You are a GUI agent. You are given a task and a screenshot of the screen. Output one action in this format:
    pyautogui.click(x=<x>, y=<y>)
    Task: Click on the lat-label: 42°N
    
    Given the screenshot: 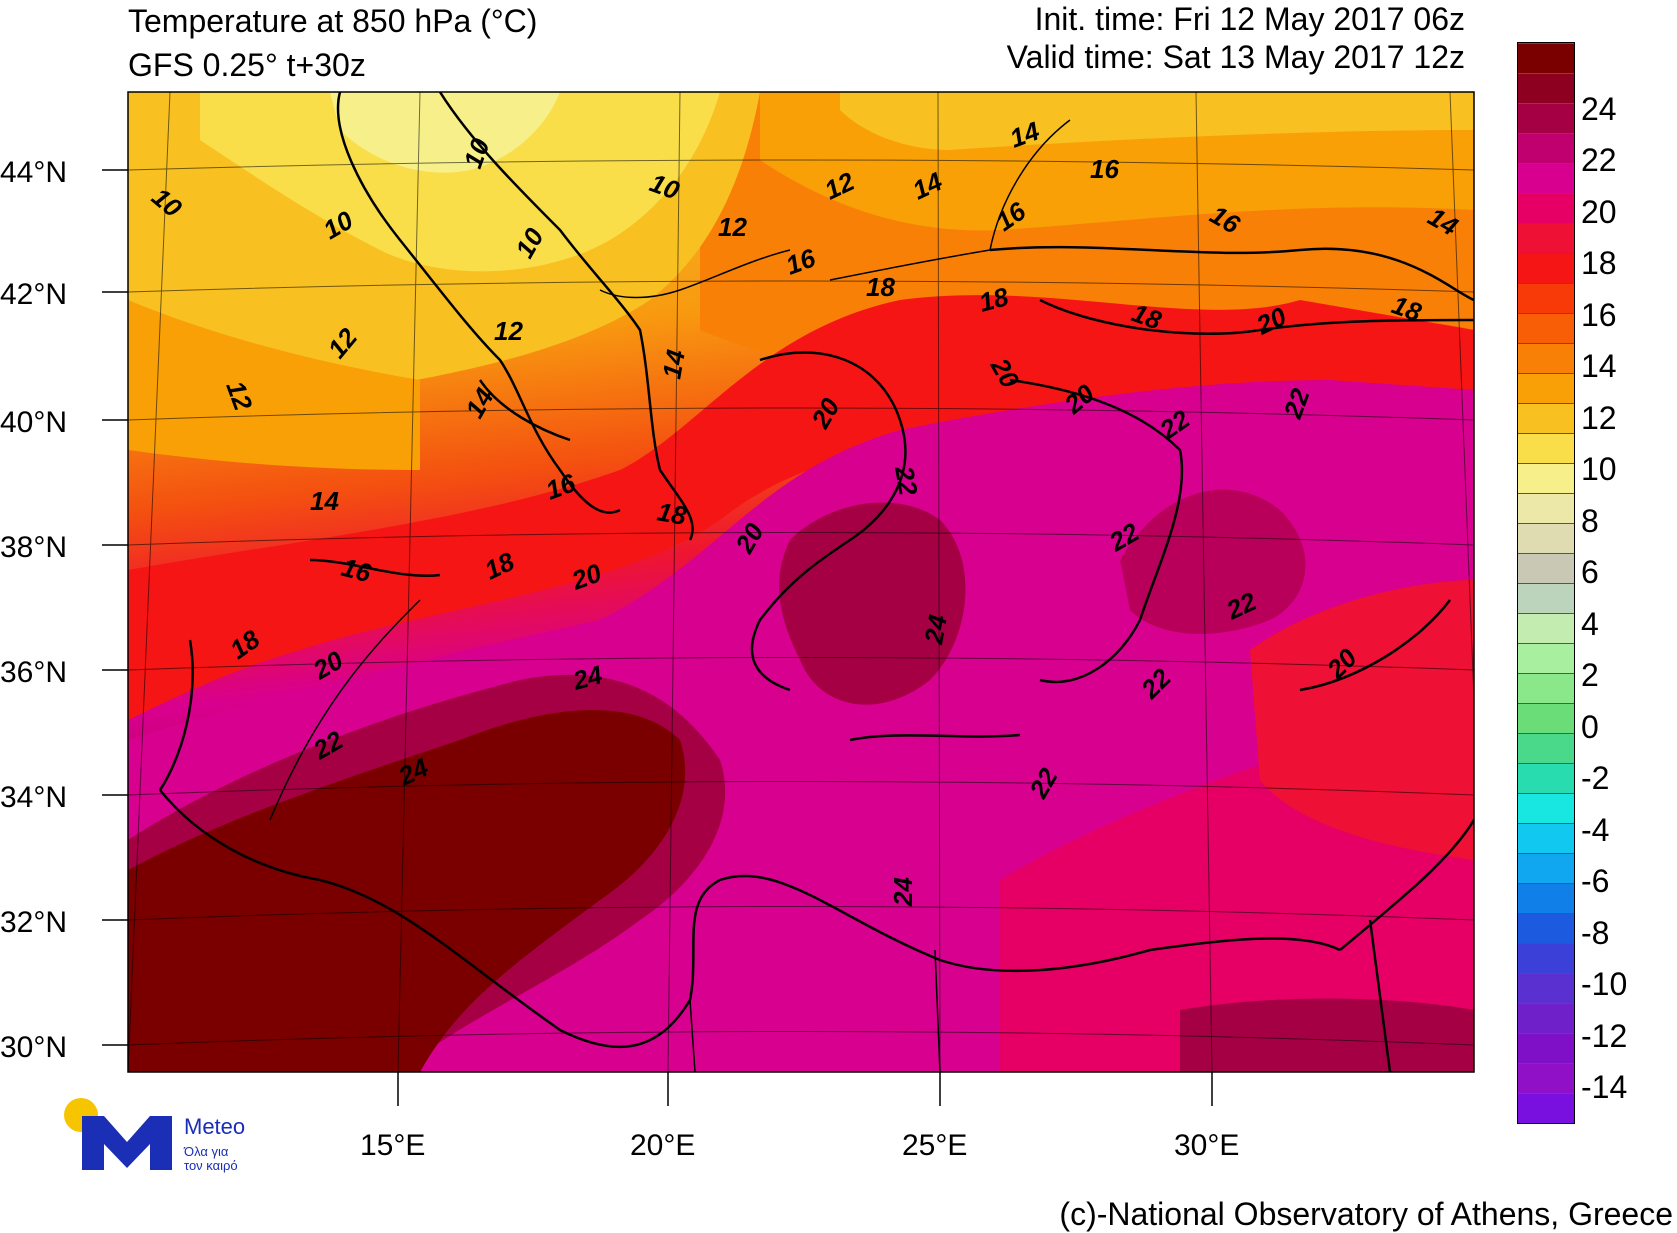 What is the action you would take?
    pyautogui.click(x=33, y=294)
    